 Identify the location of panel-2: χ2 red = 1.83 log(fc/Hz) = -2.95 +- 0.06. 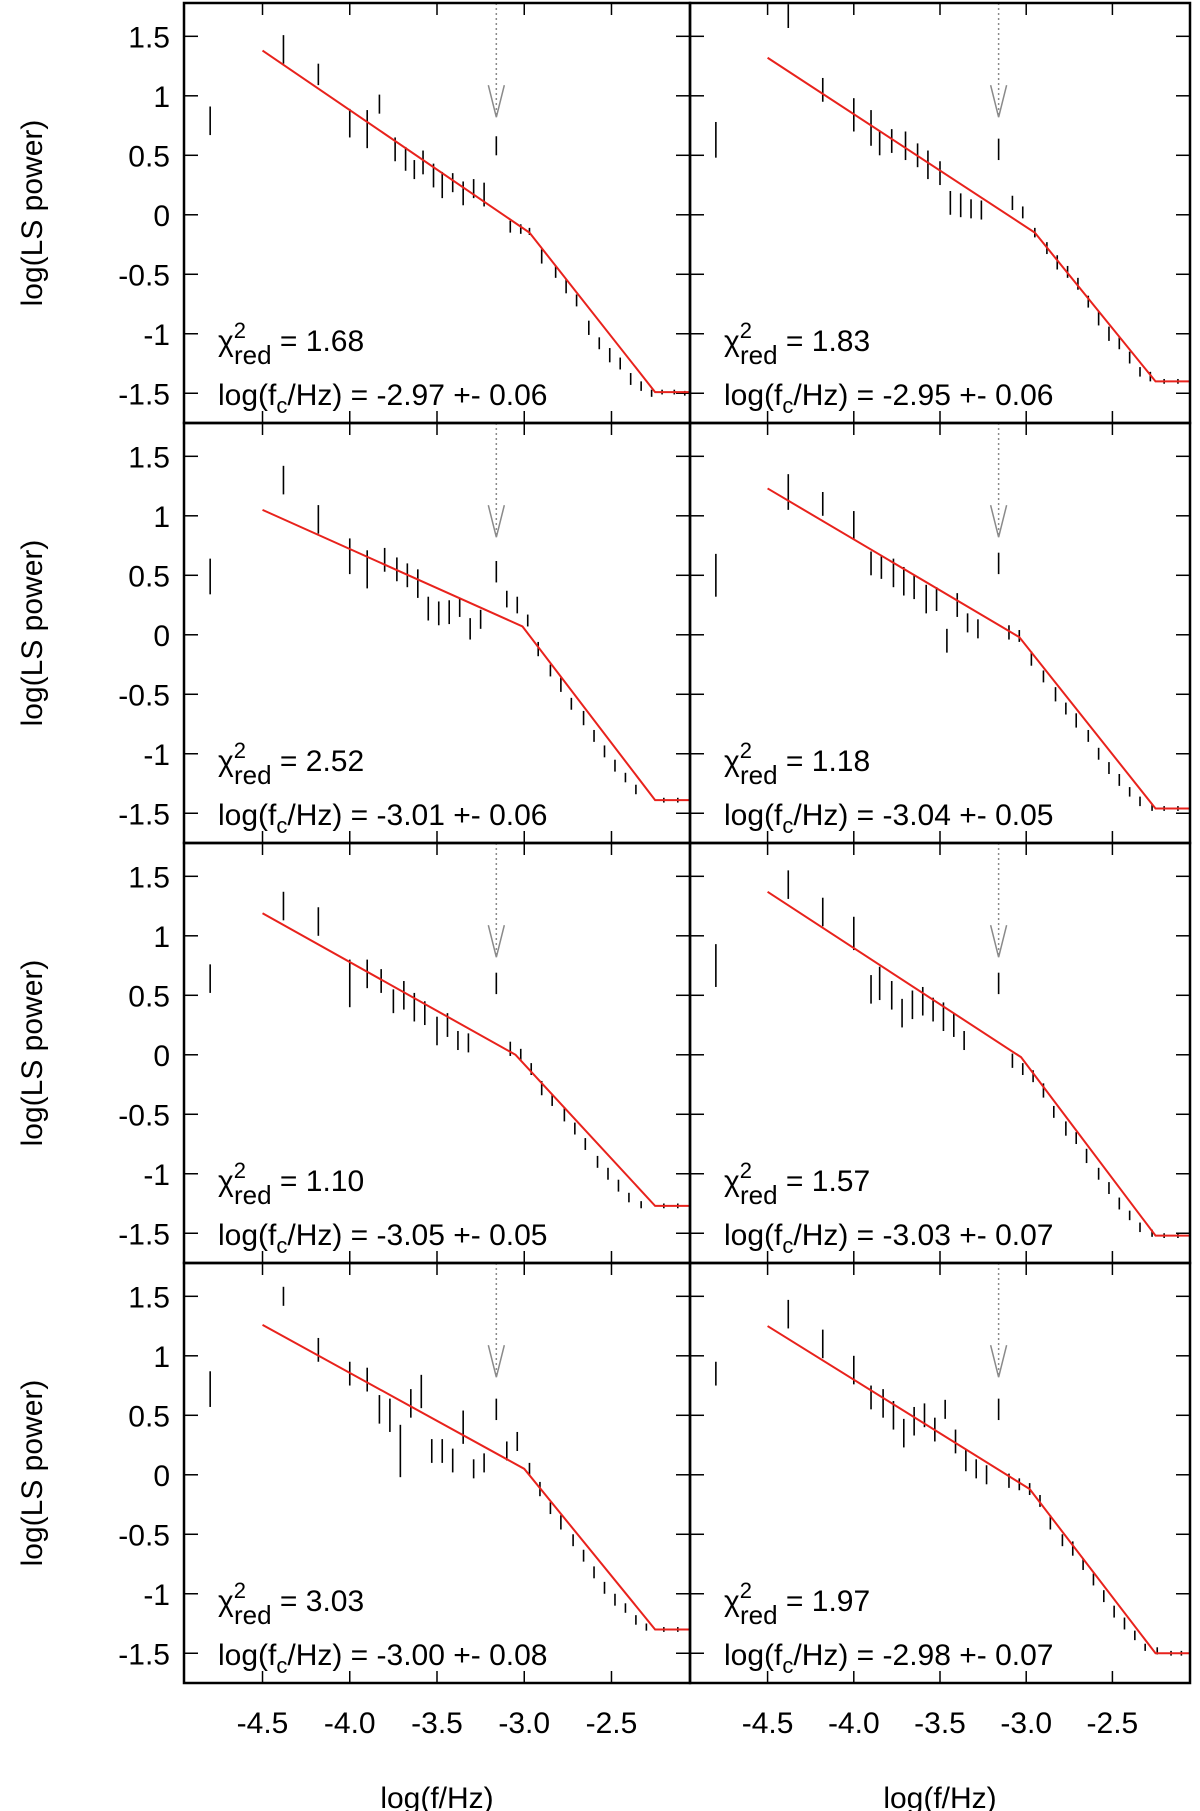
(940, 213).